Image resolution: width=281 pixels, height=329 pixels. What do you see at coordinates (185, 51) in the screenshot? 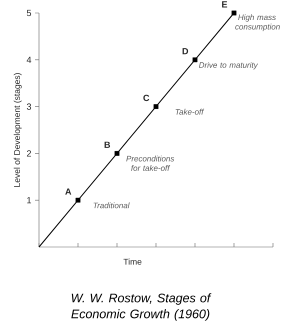
I see `annotation: D` at bounding box center [185, 51].